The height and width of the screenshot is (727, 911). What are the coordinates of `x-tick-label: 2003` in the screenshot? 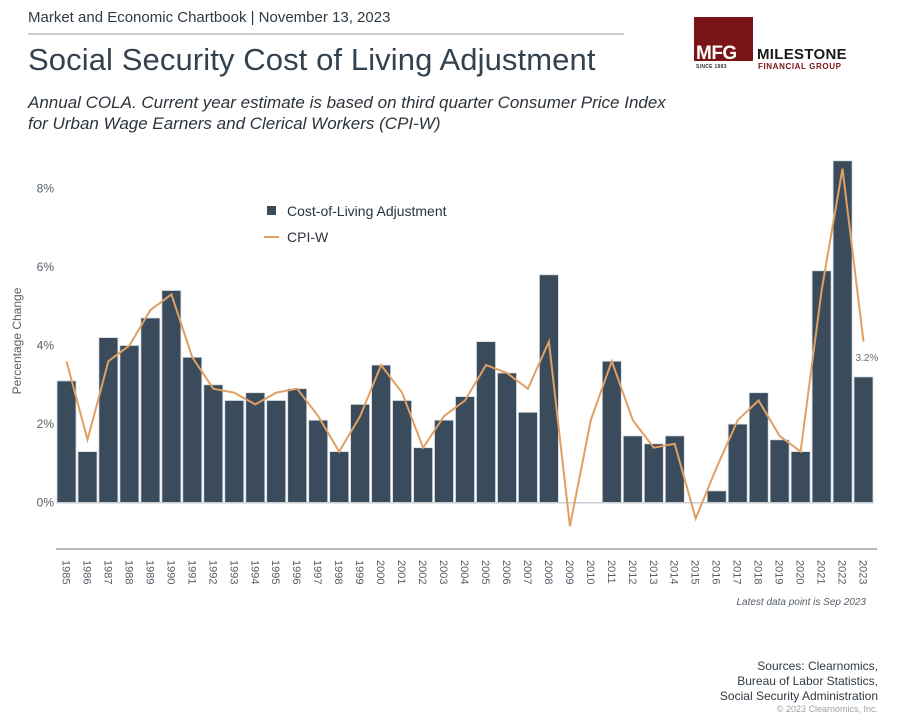 It's located at (443, 572).